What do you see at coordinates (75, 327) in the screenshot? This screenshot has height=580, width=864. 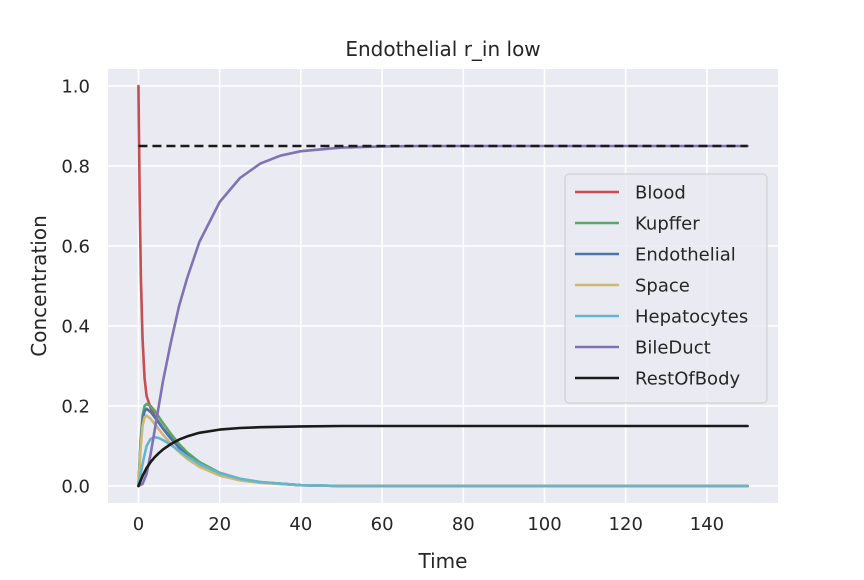 I see `y-tick-label: 0.4` at bounding box center [75, 327].